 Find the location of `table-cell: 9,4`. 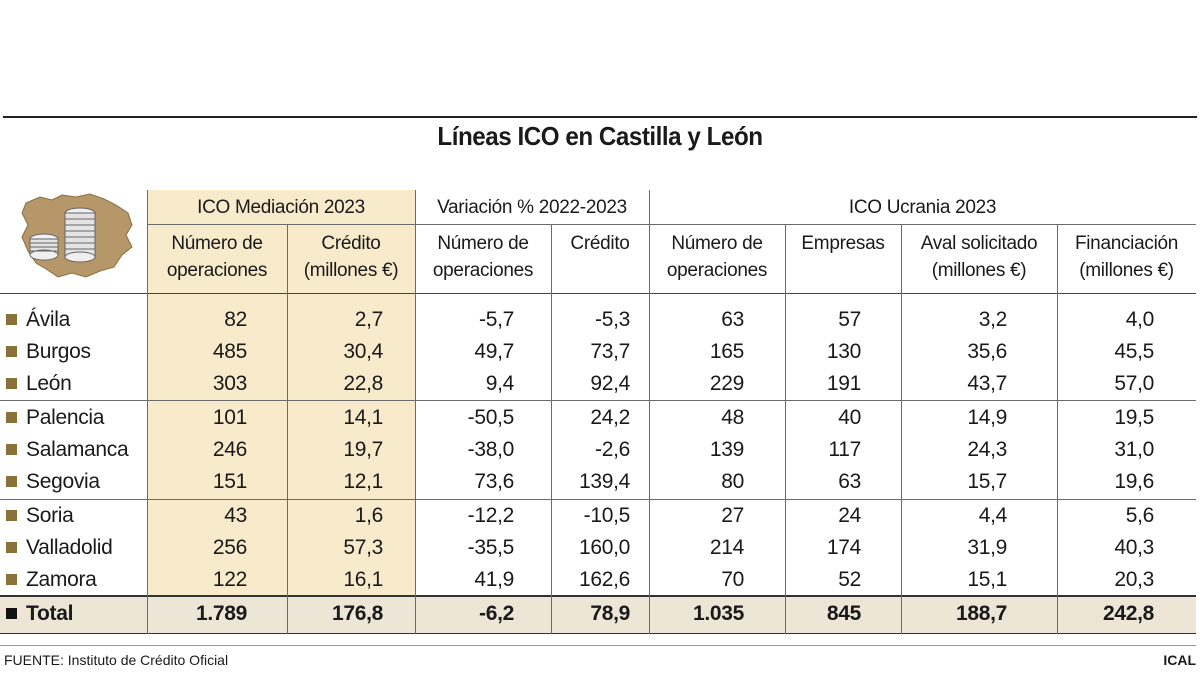

table-cell: 9,4 is located at coordinates (500, 383).